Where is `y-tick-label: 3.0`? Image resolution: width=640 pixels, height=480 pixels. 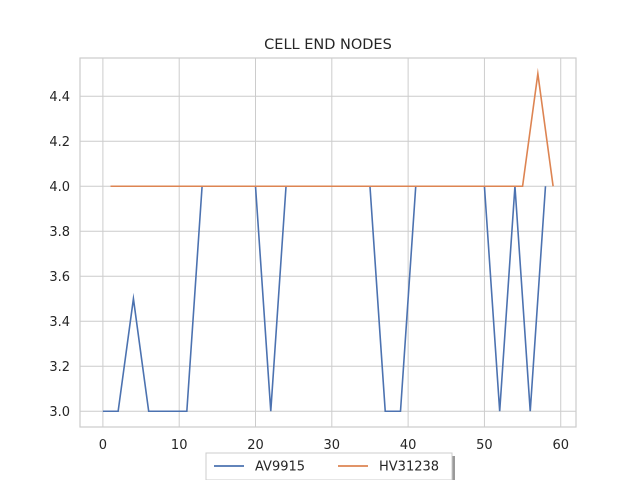
y-tick-label: 3.0 is located at coordinates (59, 412).